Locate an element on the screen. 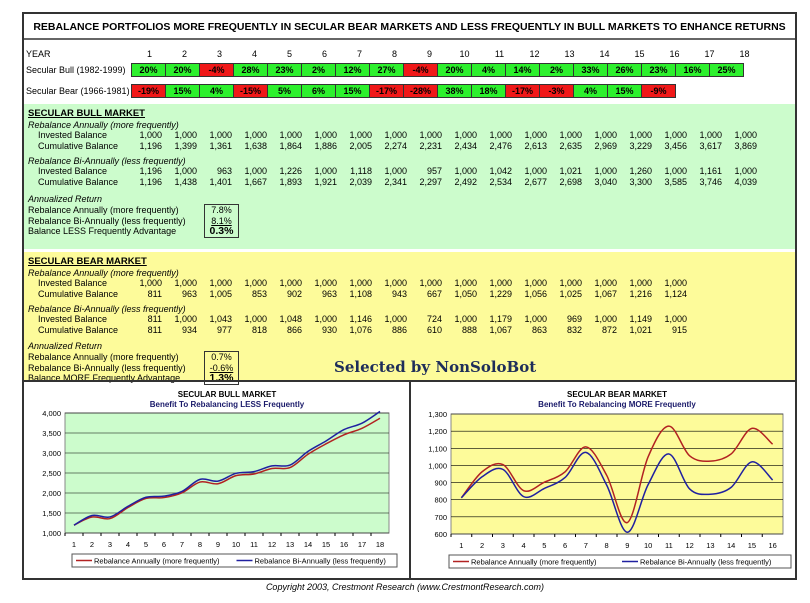 The width and height of the screenshot is (810, 603). x-tick-label: 1 is located at coordinates (74, 544).